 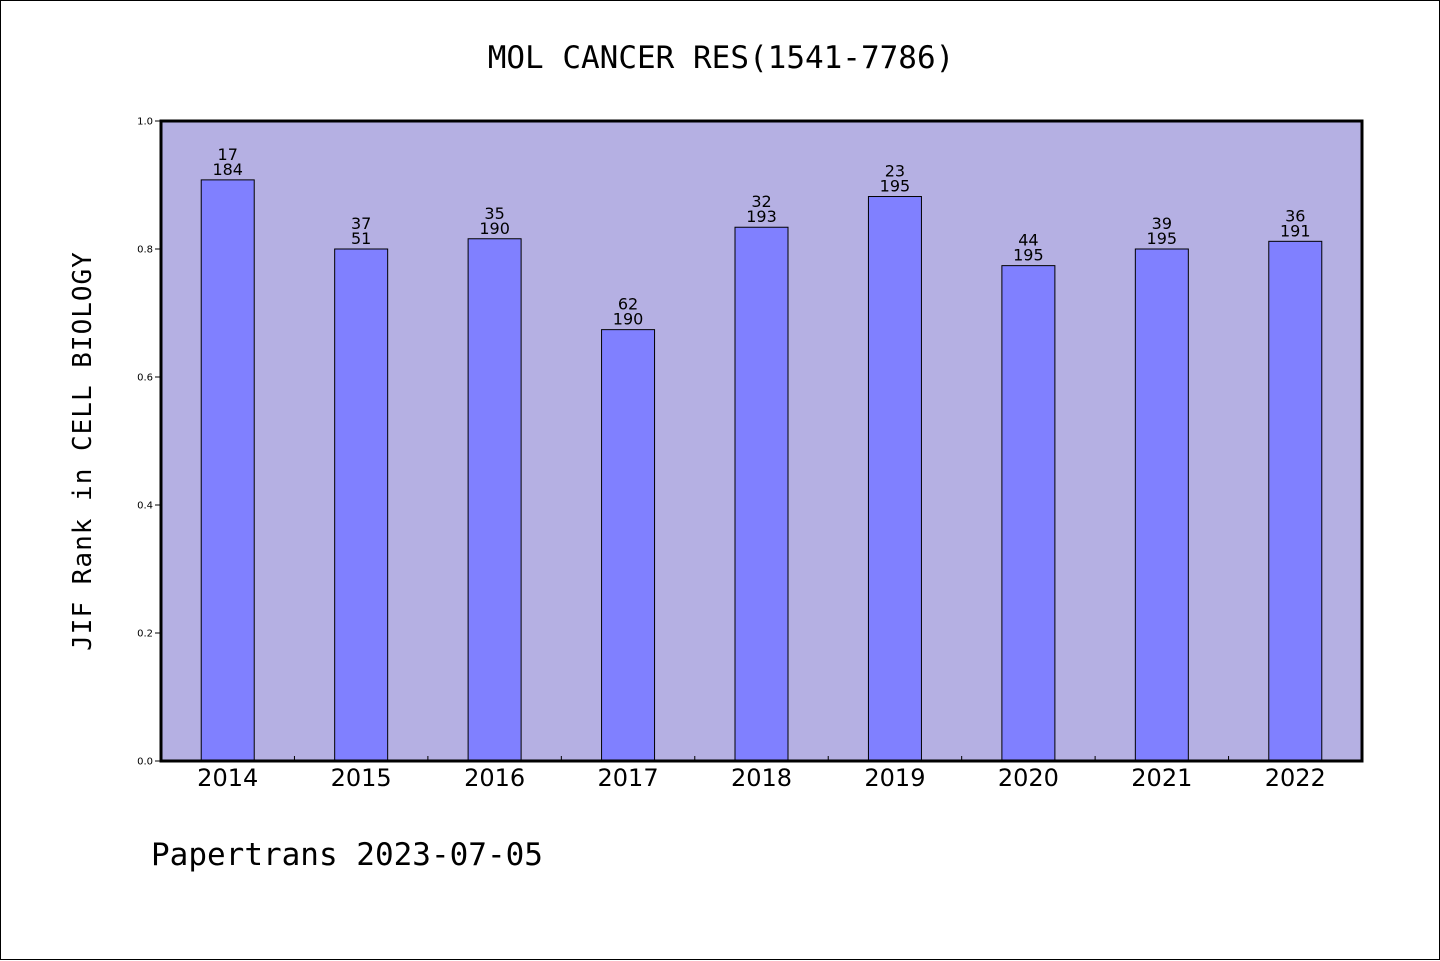 I want to click on bar-2015, so click(x=361, y=505).